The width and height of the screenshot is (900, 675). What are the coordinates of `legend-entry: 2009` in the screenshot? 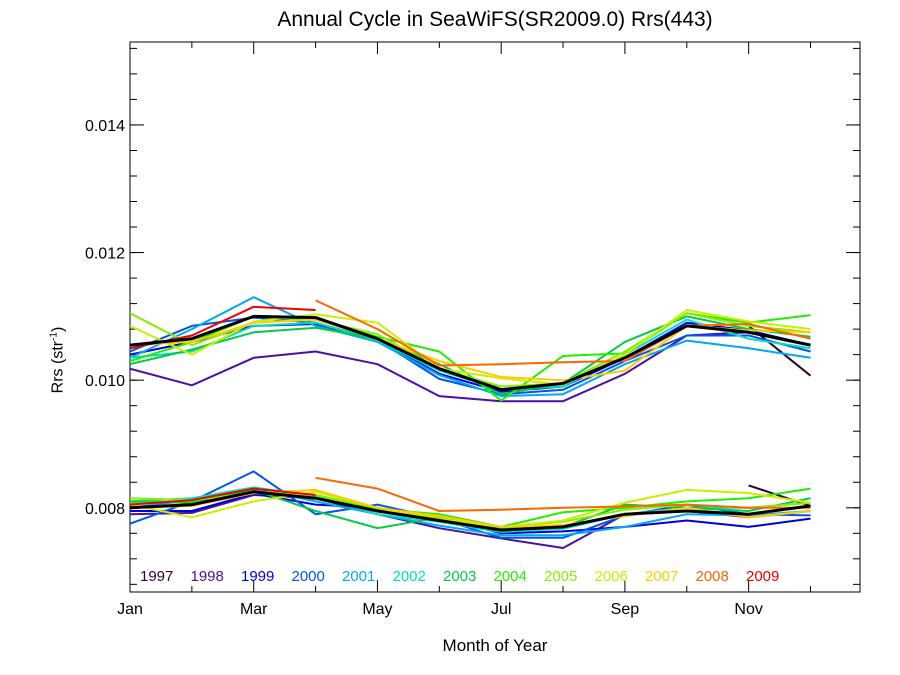 It's located at (762, 576).